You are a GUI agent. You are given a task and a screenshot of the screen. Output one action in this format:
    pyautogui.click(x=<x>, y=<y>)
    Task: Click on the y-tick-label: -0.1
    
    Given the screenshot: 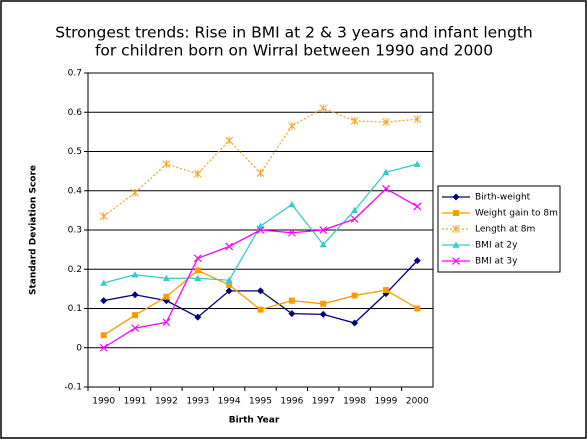 What is the action you would take?
    pyautogui.click(x=73, y=388)
    